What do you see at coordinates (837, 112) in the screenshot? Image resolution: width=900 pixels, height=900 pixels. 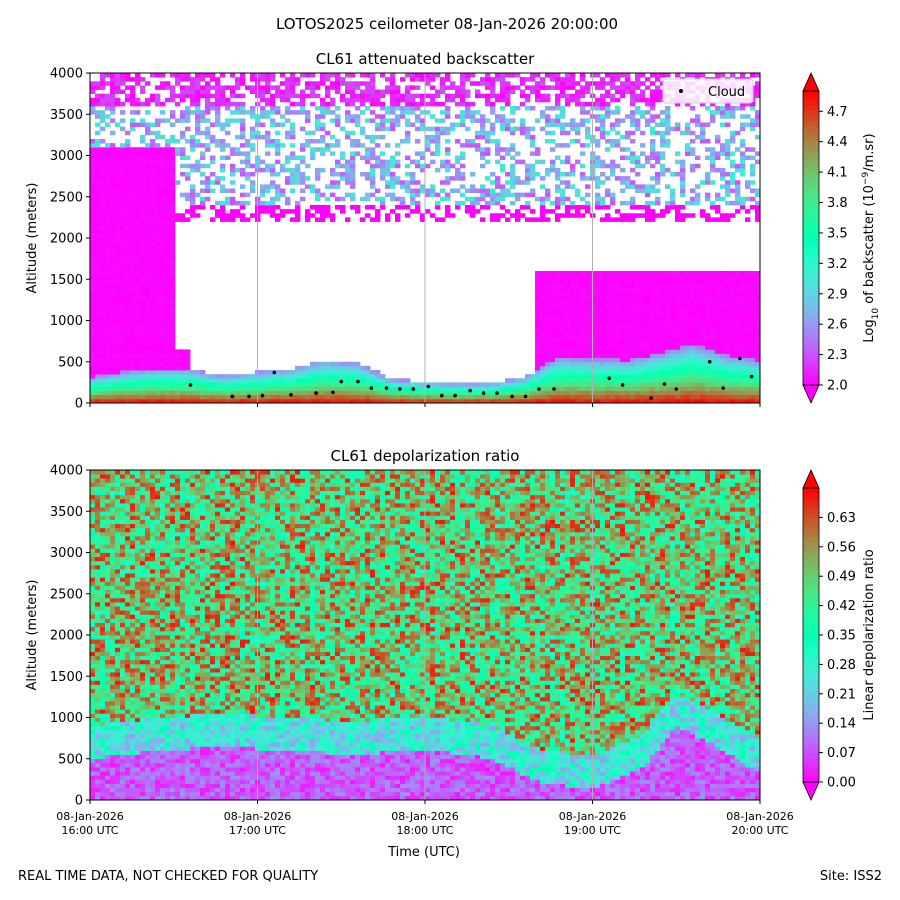 I see `colorbar-tick-label: 4.7` at bounding box center [837, 112].